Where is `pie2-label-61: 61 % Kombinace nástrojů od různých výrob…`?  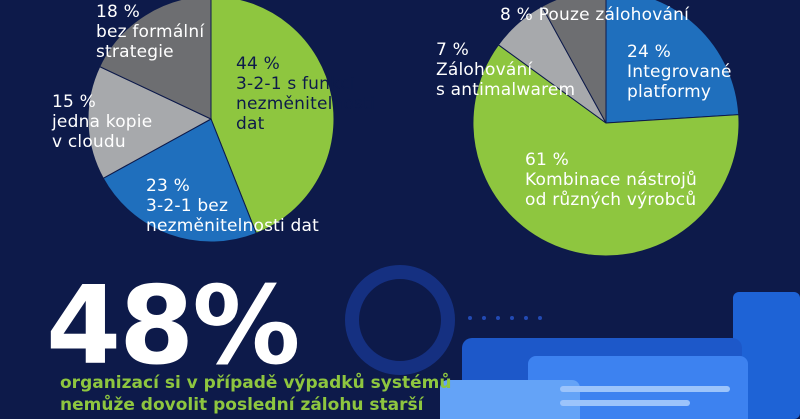 pie2-label-61: 61 % Kombinace nástrojů od různých výrob… is located at coordinates (611, 180).